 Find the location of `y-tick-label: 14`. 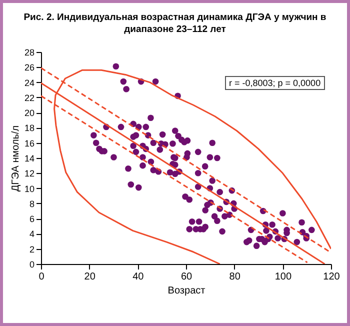

y-tick-label: 14 is located at coordinates (29, 159).